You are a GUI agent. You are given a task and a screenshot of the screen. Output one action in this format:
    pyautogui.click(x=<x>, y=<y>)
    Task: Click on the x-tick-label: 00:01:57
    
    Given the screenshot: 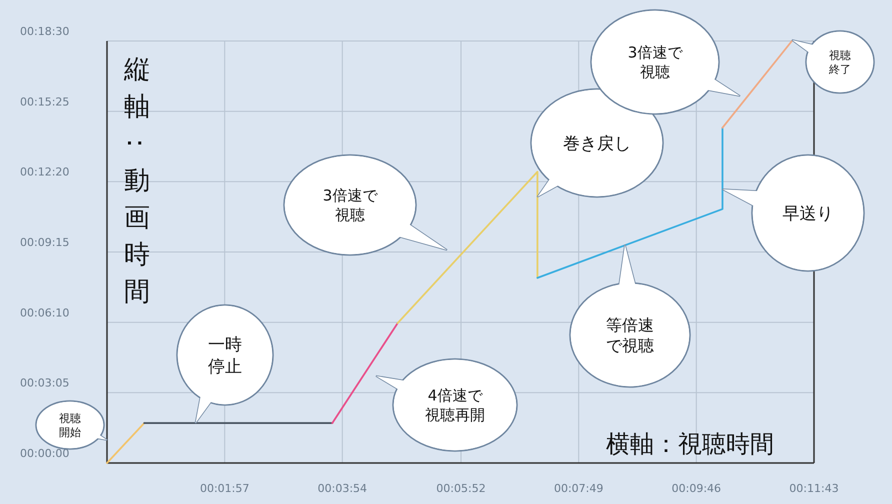 What is the action you would take?
    pyautogui.click(x=225, y=488)
    